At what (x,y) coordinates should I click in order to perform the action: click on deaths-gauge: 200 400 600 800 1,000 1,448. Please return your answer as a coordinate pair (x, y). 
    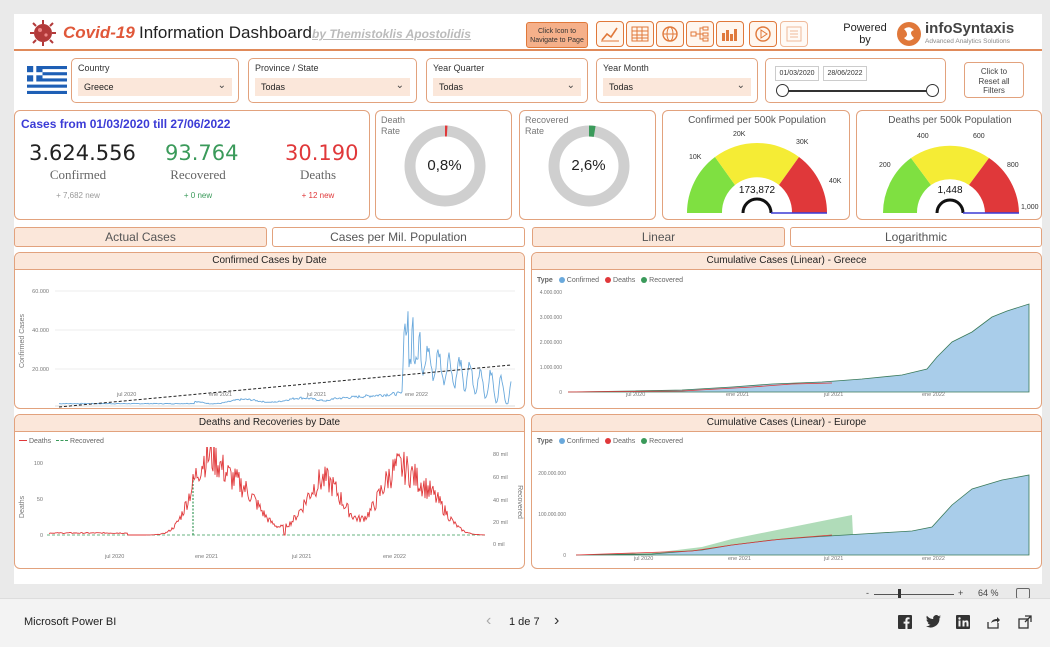
    Looking at the image, I should click on (959, 173).